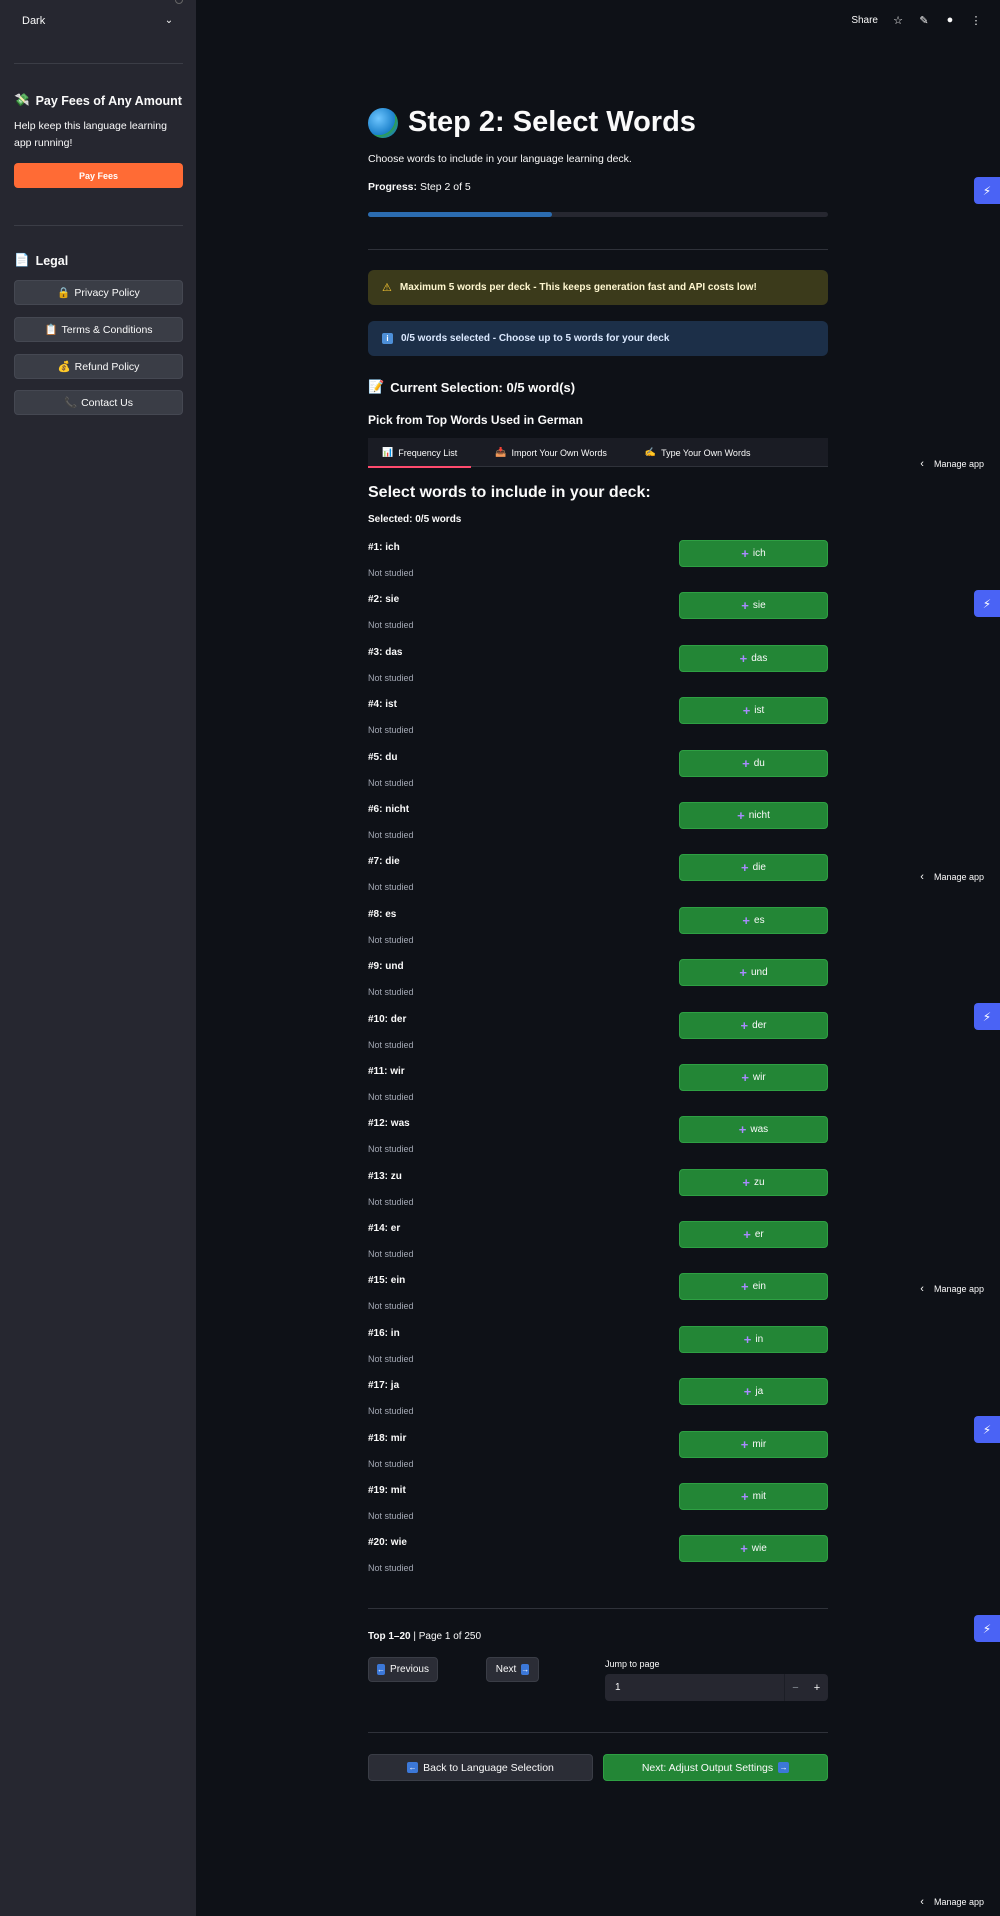  Describe the element at coordinates (98, 329) in the screenshot. I see `terms-conditions-button: 📋 Terms & Conditions` at that location.